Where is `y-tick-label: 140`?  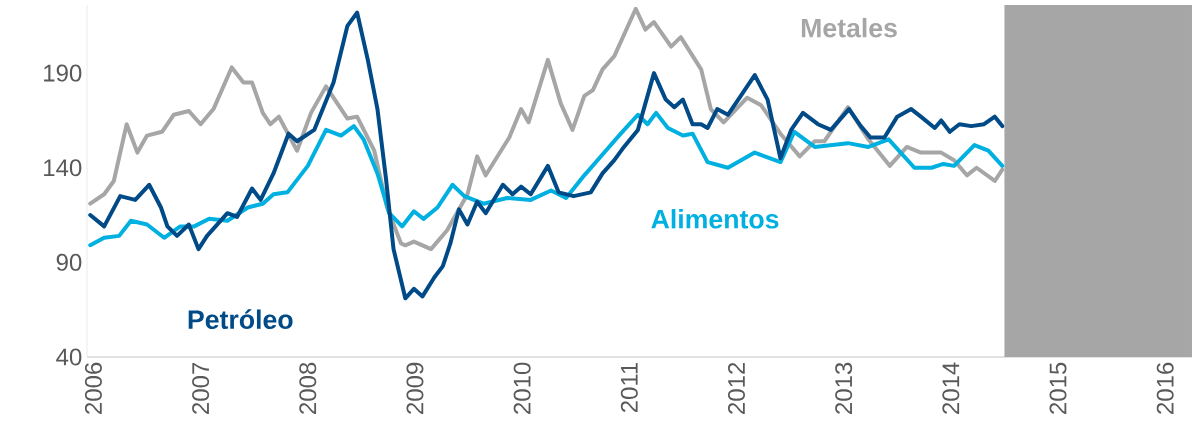
y-tick-label: 140 is located at coordinates (63, 168).